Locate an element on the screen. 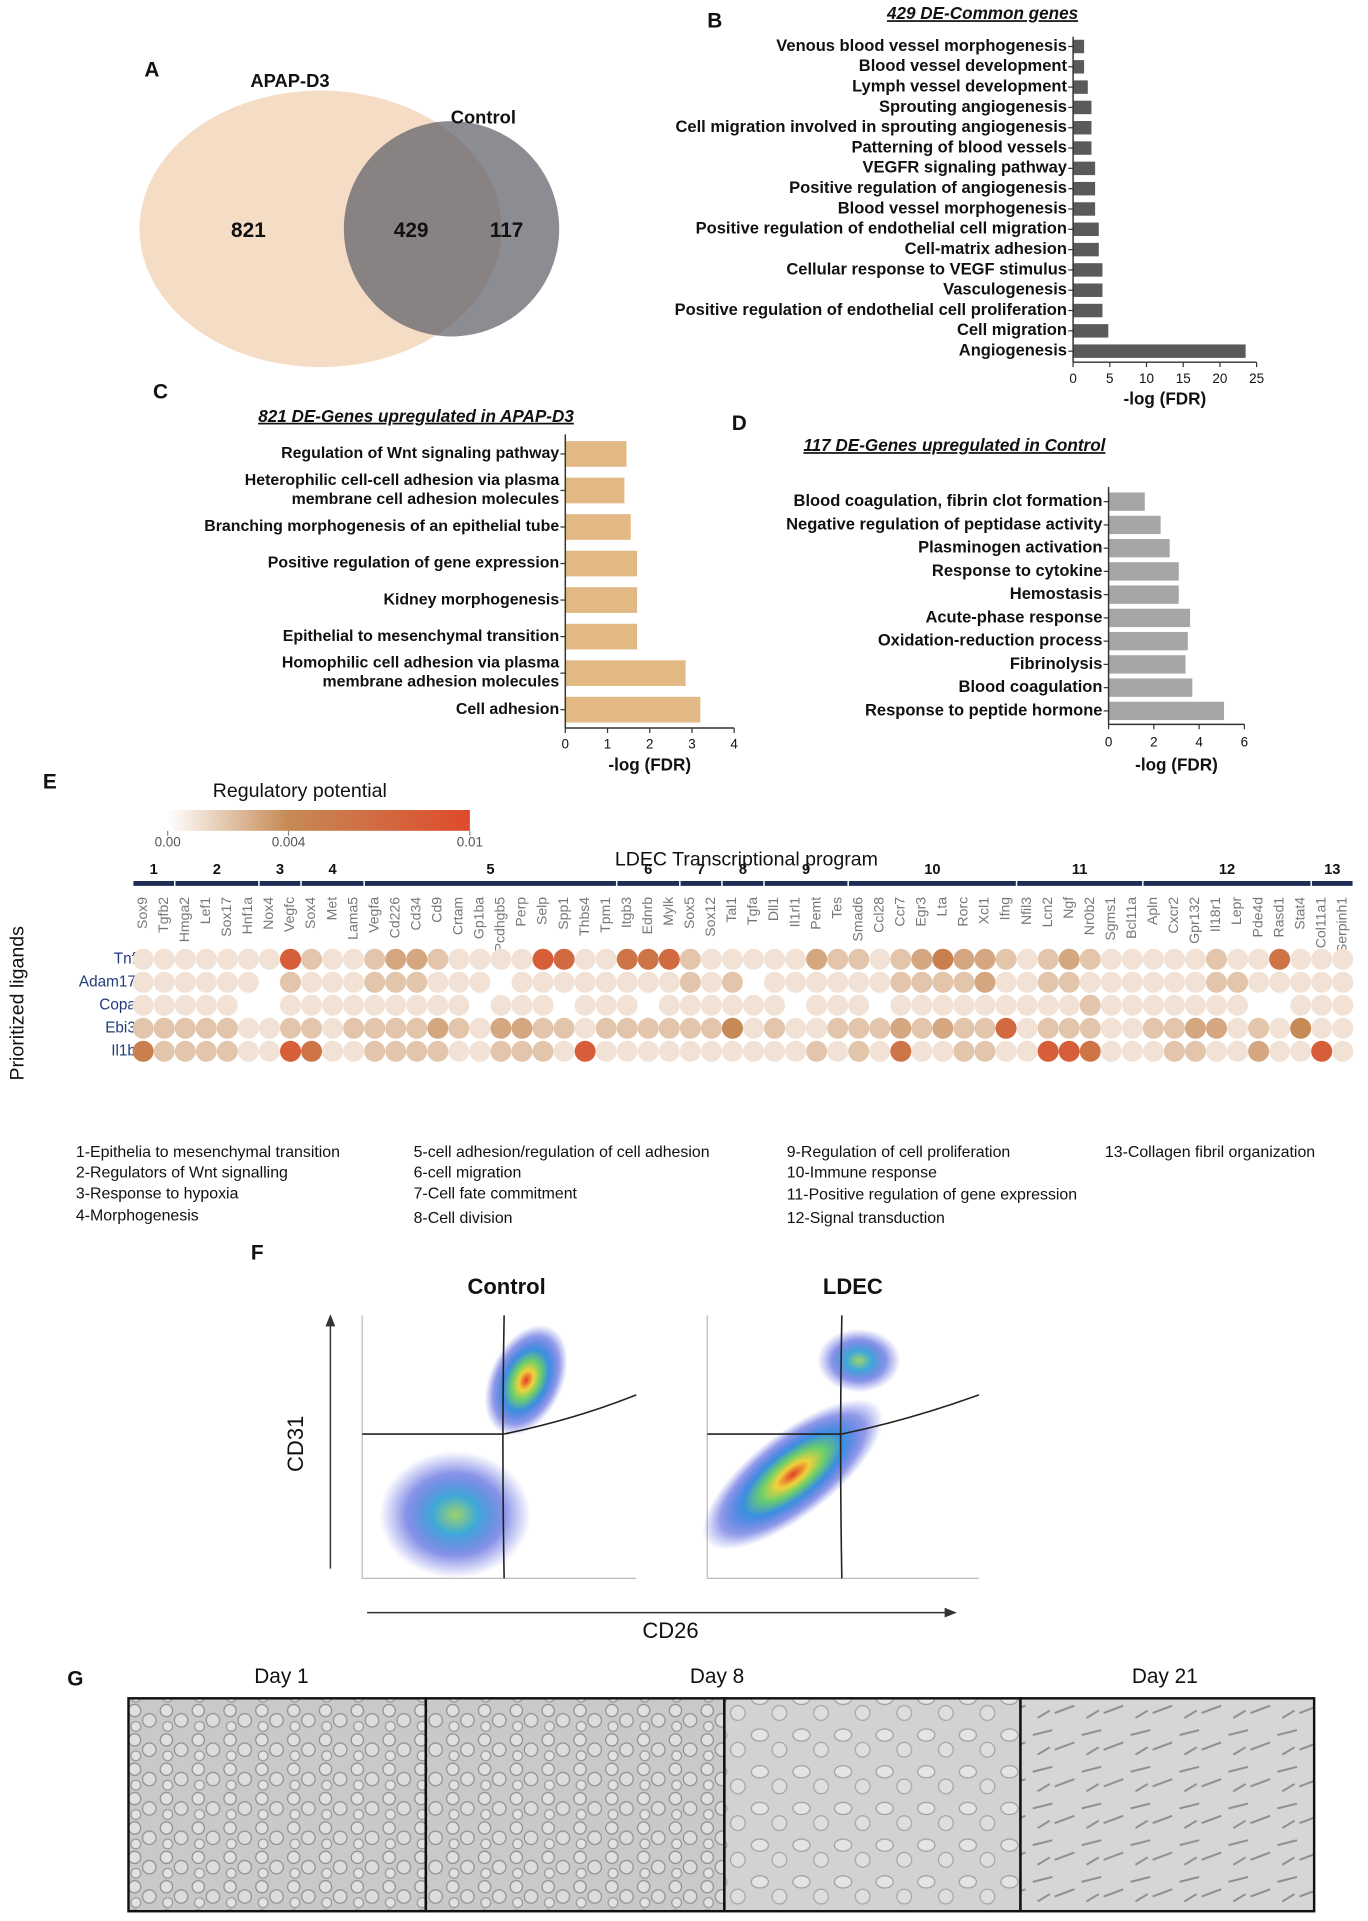 This screenshot has width=1368, height=1921. group-legend: 7-Cell fate commitment is located at coordinates (496, 1193).